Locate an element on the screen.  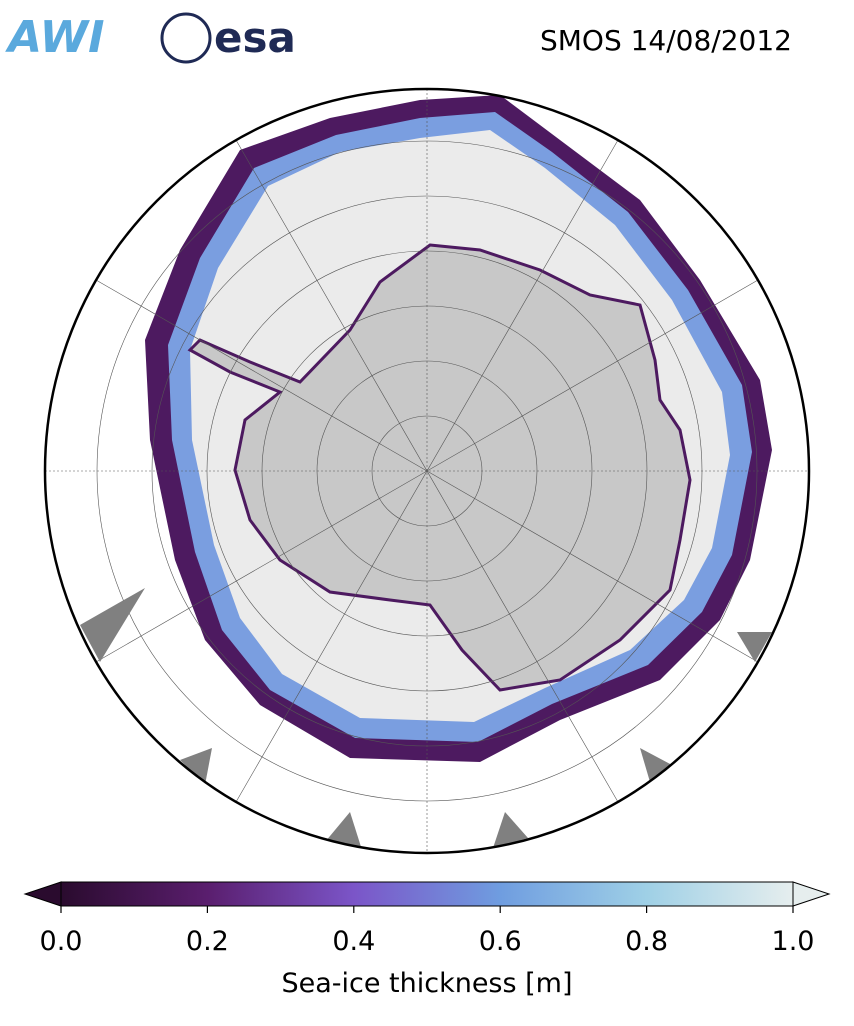
esa-emblem is located at coordinates (186, 38).